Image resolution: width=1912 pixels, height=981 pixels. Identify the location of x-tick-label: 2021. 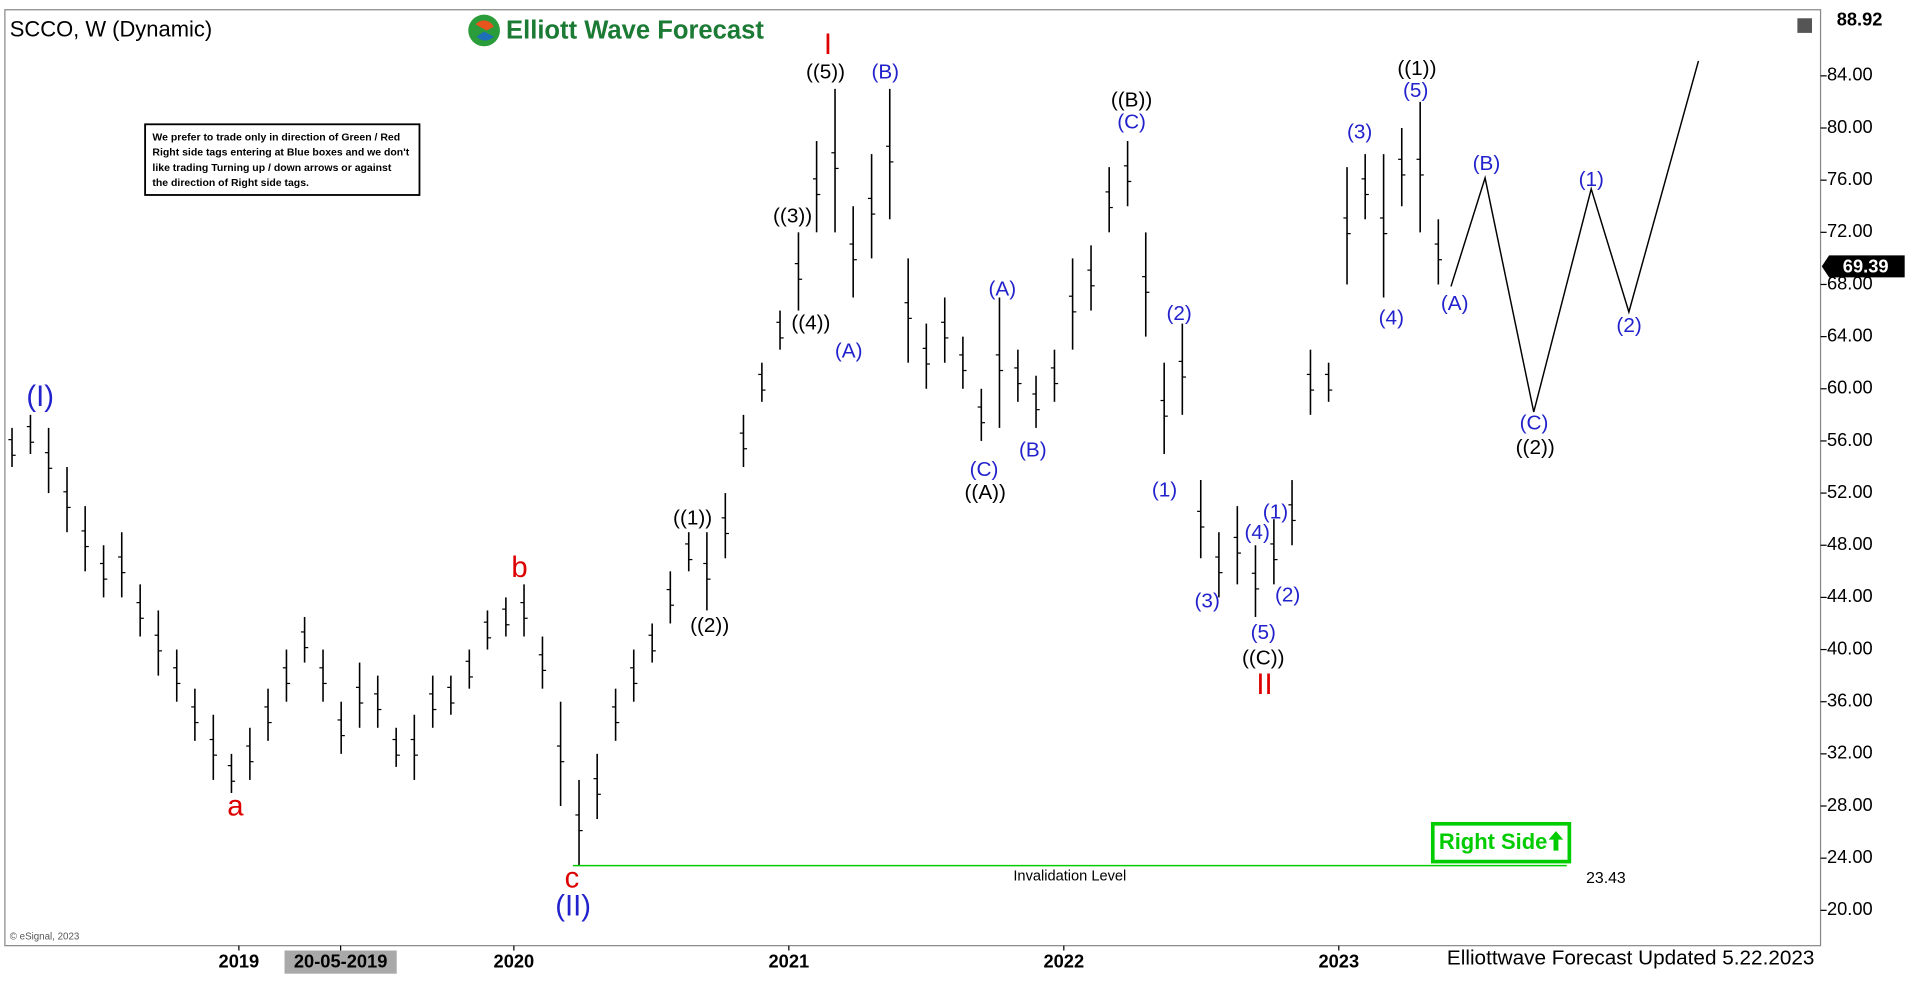
(789, 961).